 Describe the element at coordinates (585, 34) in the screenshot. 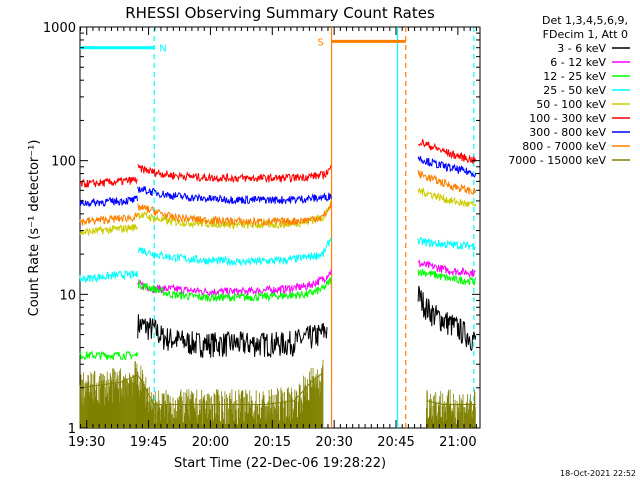

I see `legend-header-line-2: FDecim 1, Att 0` at that location.